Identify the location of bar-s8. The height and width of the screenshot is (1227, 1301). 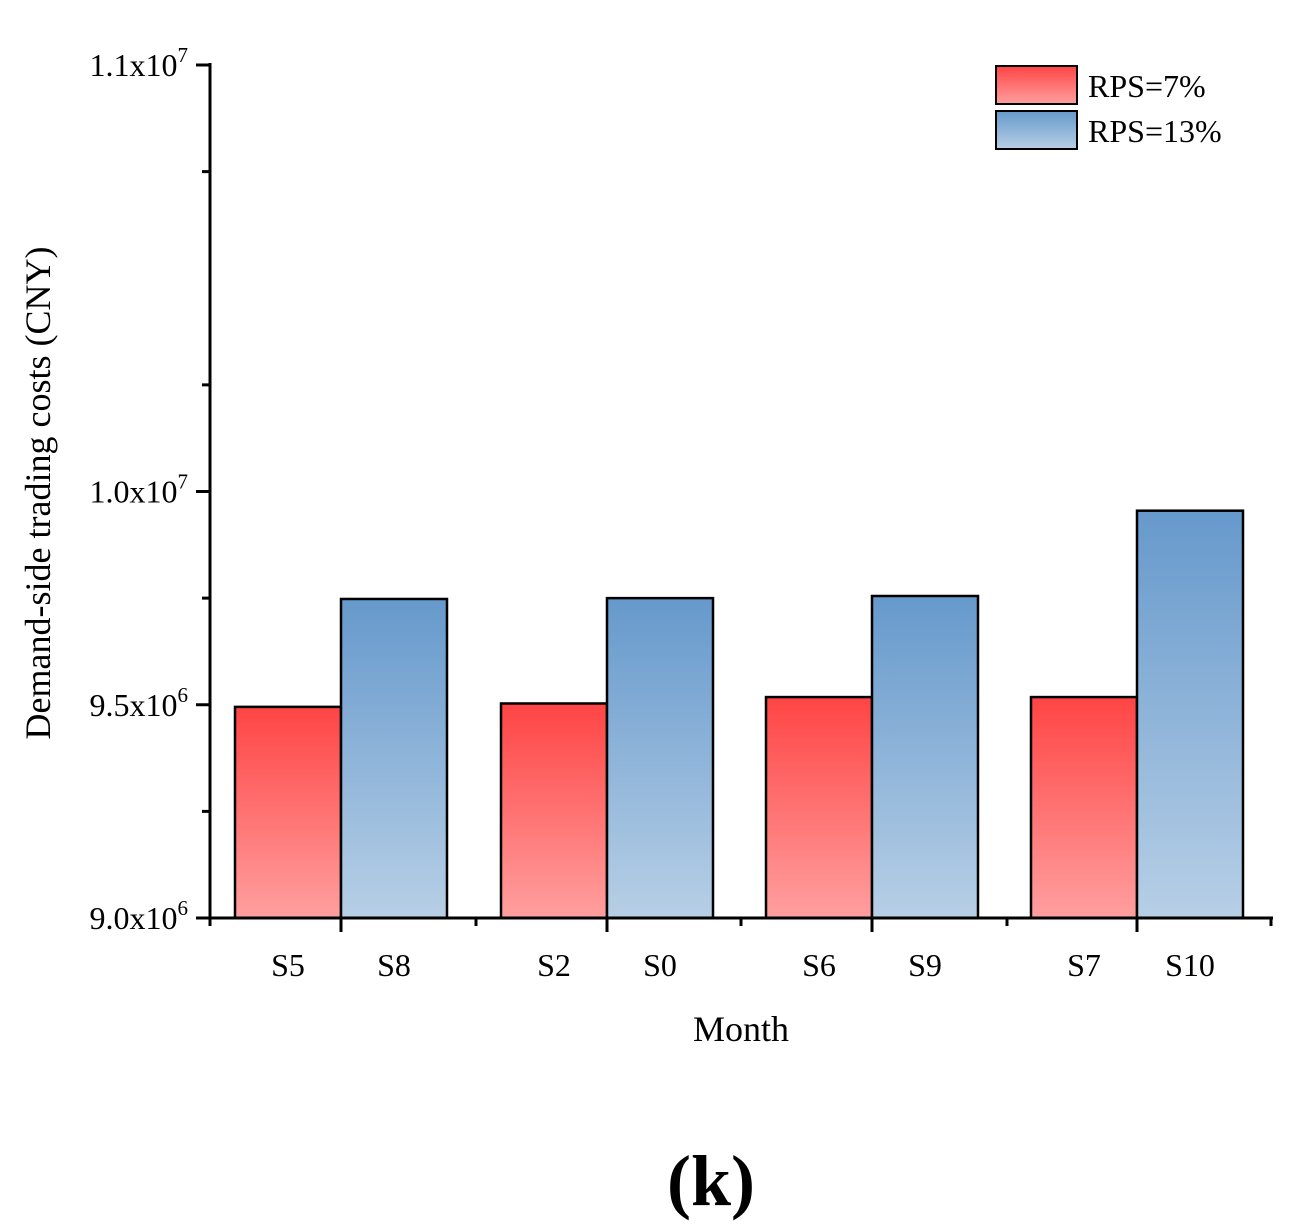
(394, 758).